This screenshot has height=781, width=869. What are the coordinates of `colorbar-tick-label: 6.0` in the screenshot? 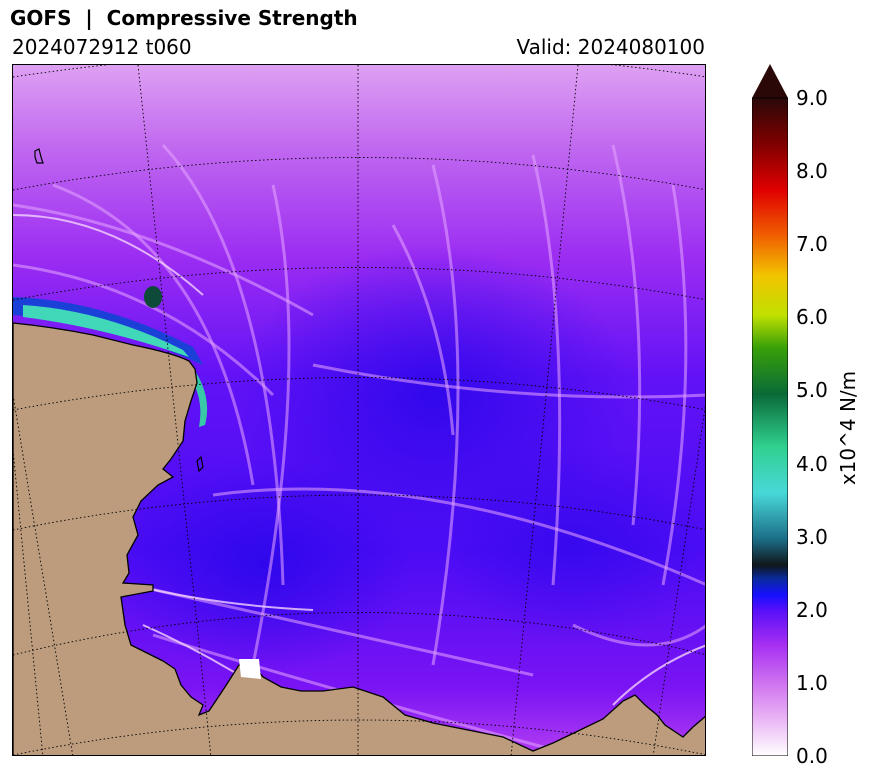 It's located at (812, 317).